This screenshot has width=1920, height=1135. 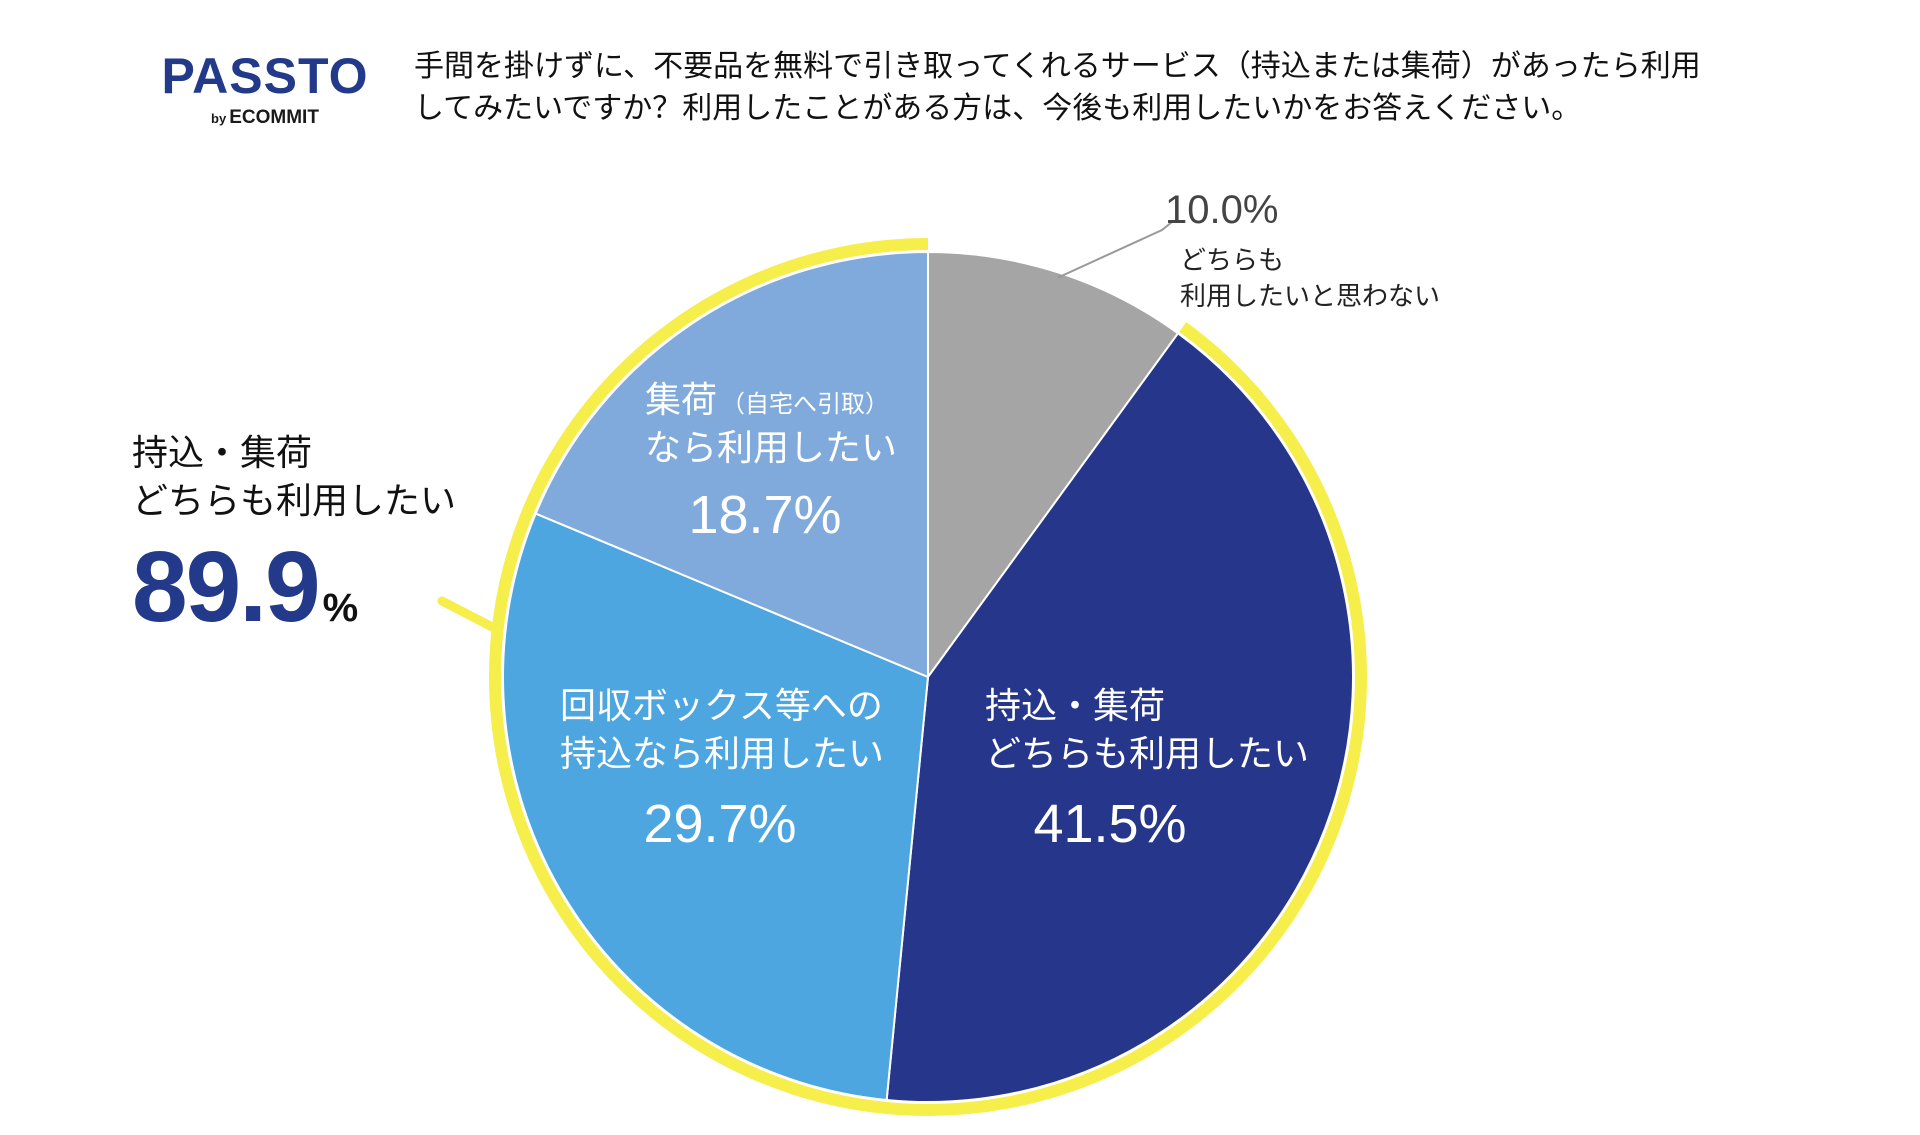 I want to click on slice-label-line: 持込・集荷, so click(x=1075, y=706).